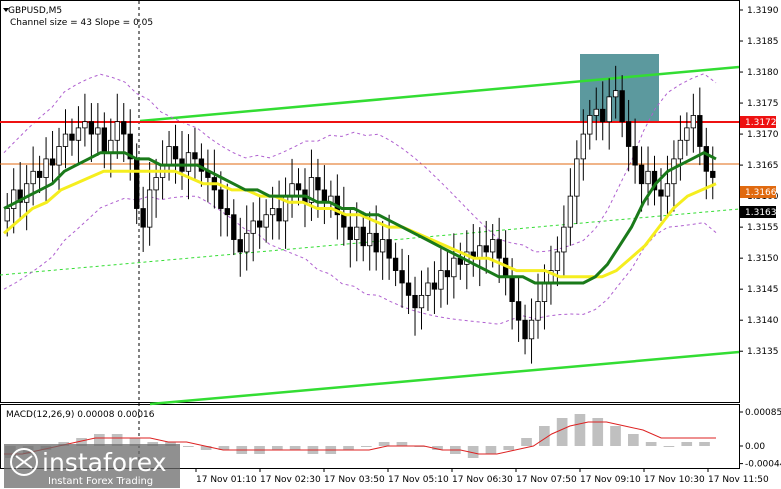 Image resolution: width=781 pixels, height=489 pixels. What do you see at coordinates (81, 23) in the screenshot?
I see `channel-info: Channel size = 43 Slope = 0.05` at bounding box center [81, 23].